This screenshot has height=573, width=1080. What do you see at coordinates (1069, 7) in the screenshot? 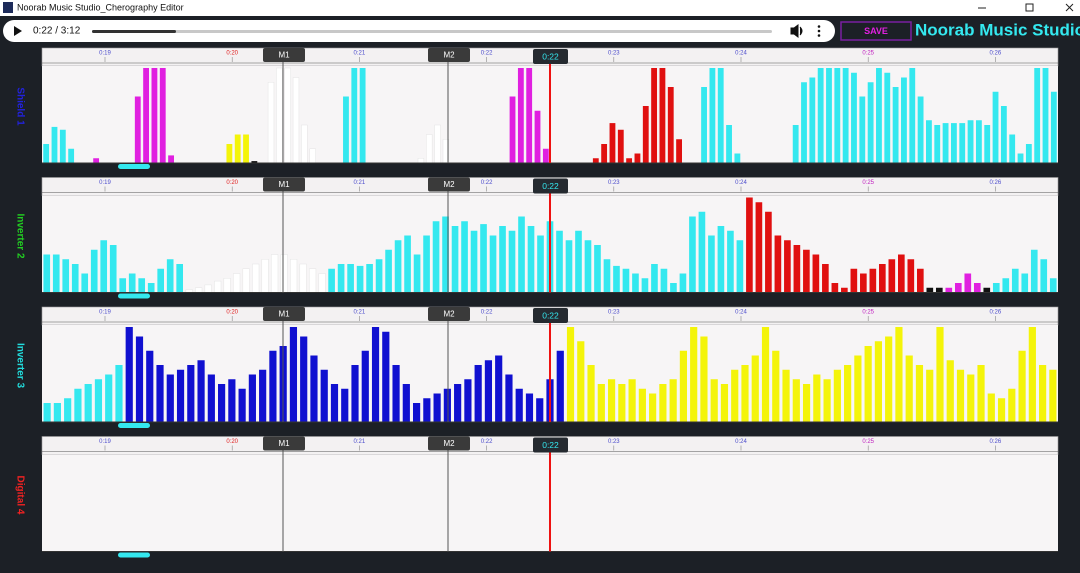
I see `close-button` at bounding box center [1069, 7].